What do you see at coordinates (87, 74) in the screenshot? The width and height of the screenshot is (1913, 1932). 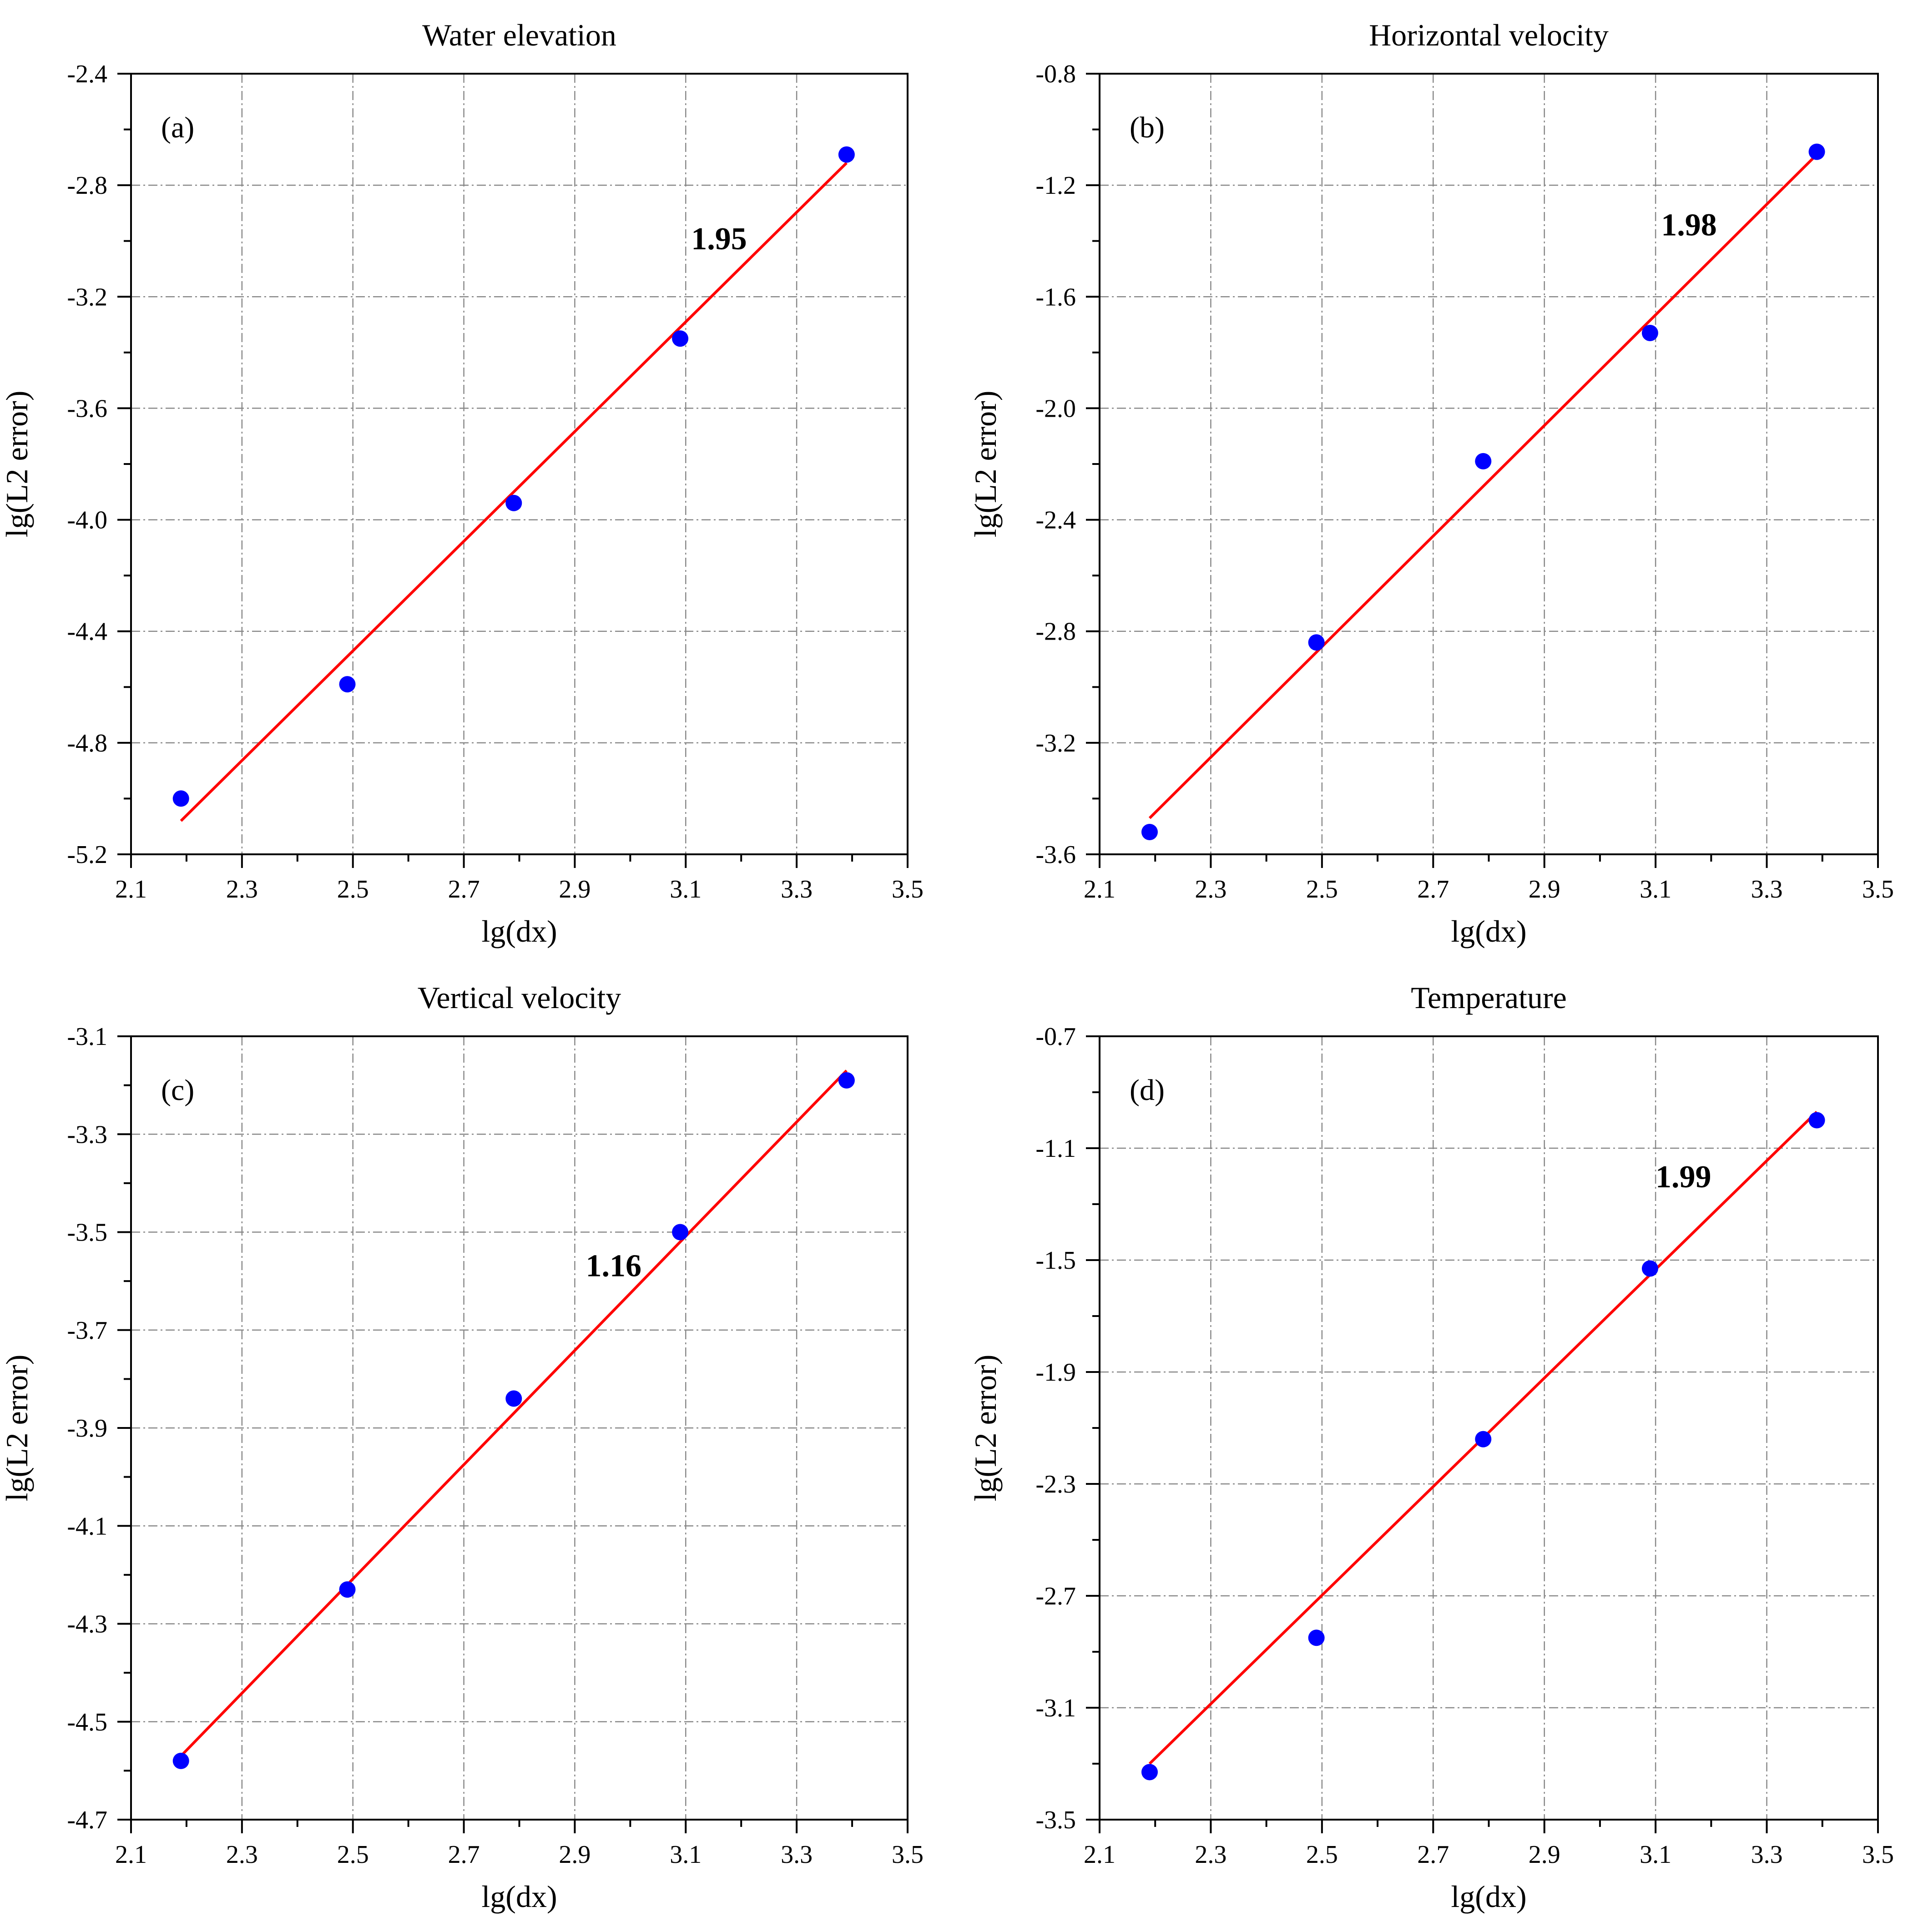 I see `y-tick-label: -2.4` at bounding box center [87, 74].